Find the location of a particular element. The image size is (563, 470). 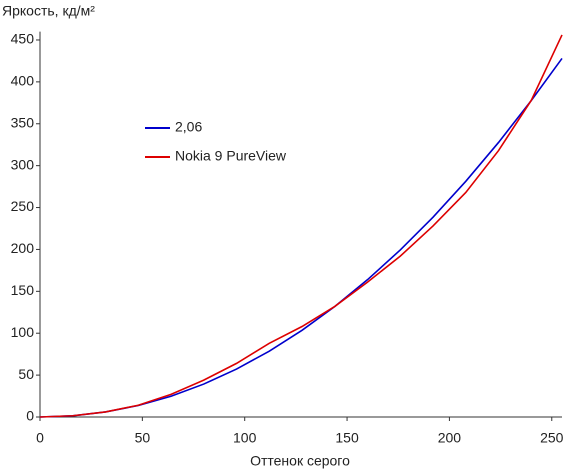

y-tick-label: 300 is located at coordinates (23, 164).